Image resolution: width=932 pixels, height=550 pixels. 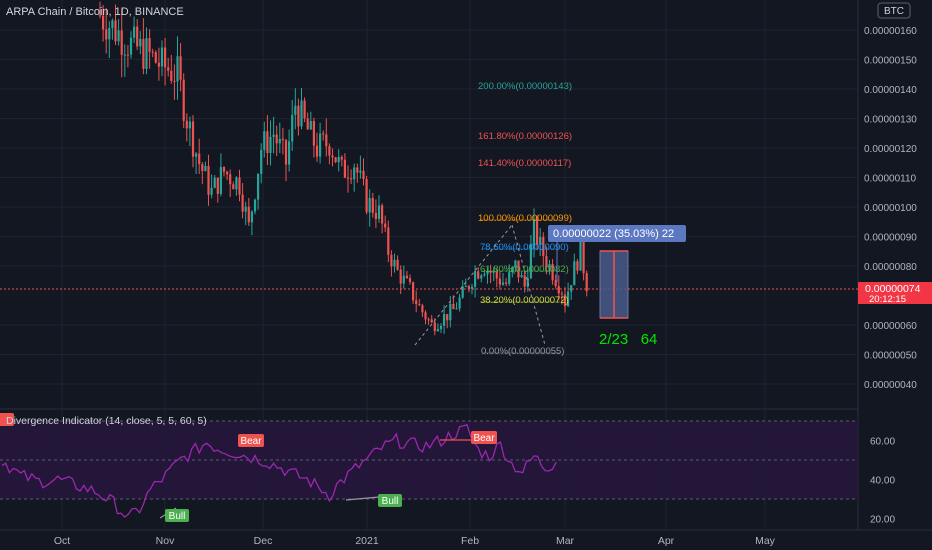 I want to click on bull-tag: Bull, so click(x=390, y=500).